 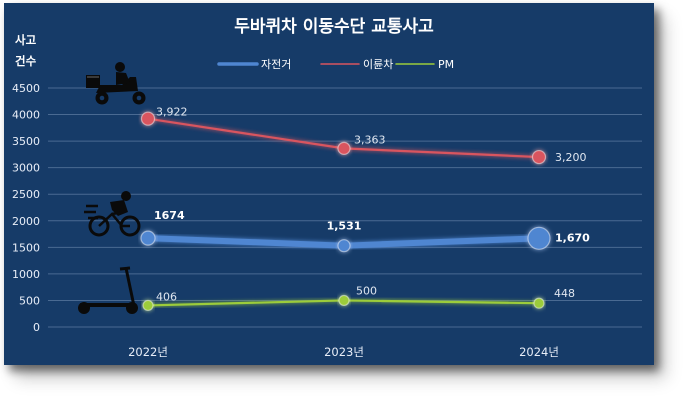 I want to click on y-tick-label: 2000, so click(x=26, y=221).